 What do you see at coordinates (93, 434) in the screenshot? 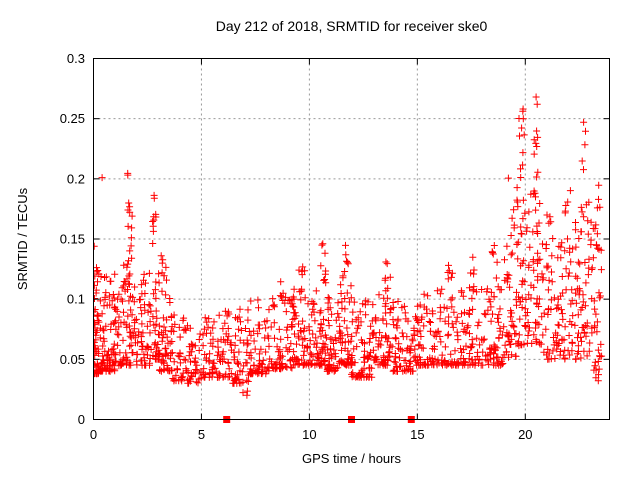
I see `x-tick-label: 0` at bounding box center [93, 434].